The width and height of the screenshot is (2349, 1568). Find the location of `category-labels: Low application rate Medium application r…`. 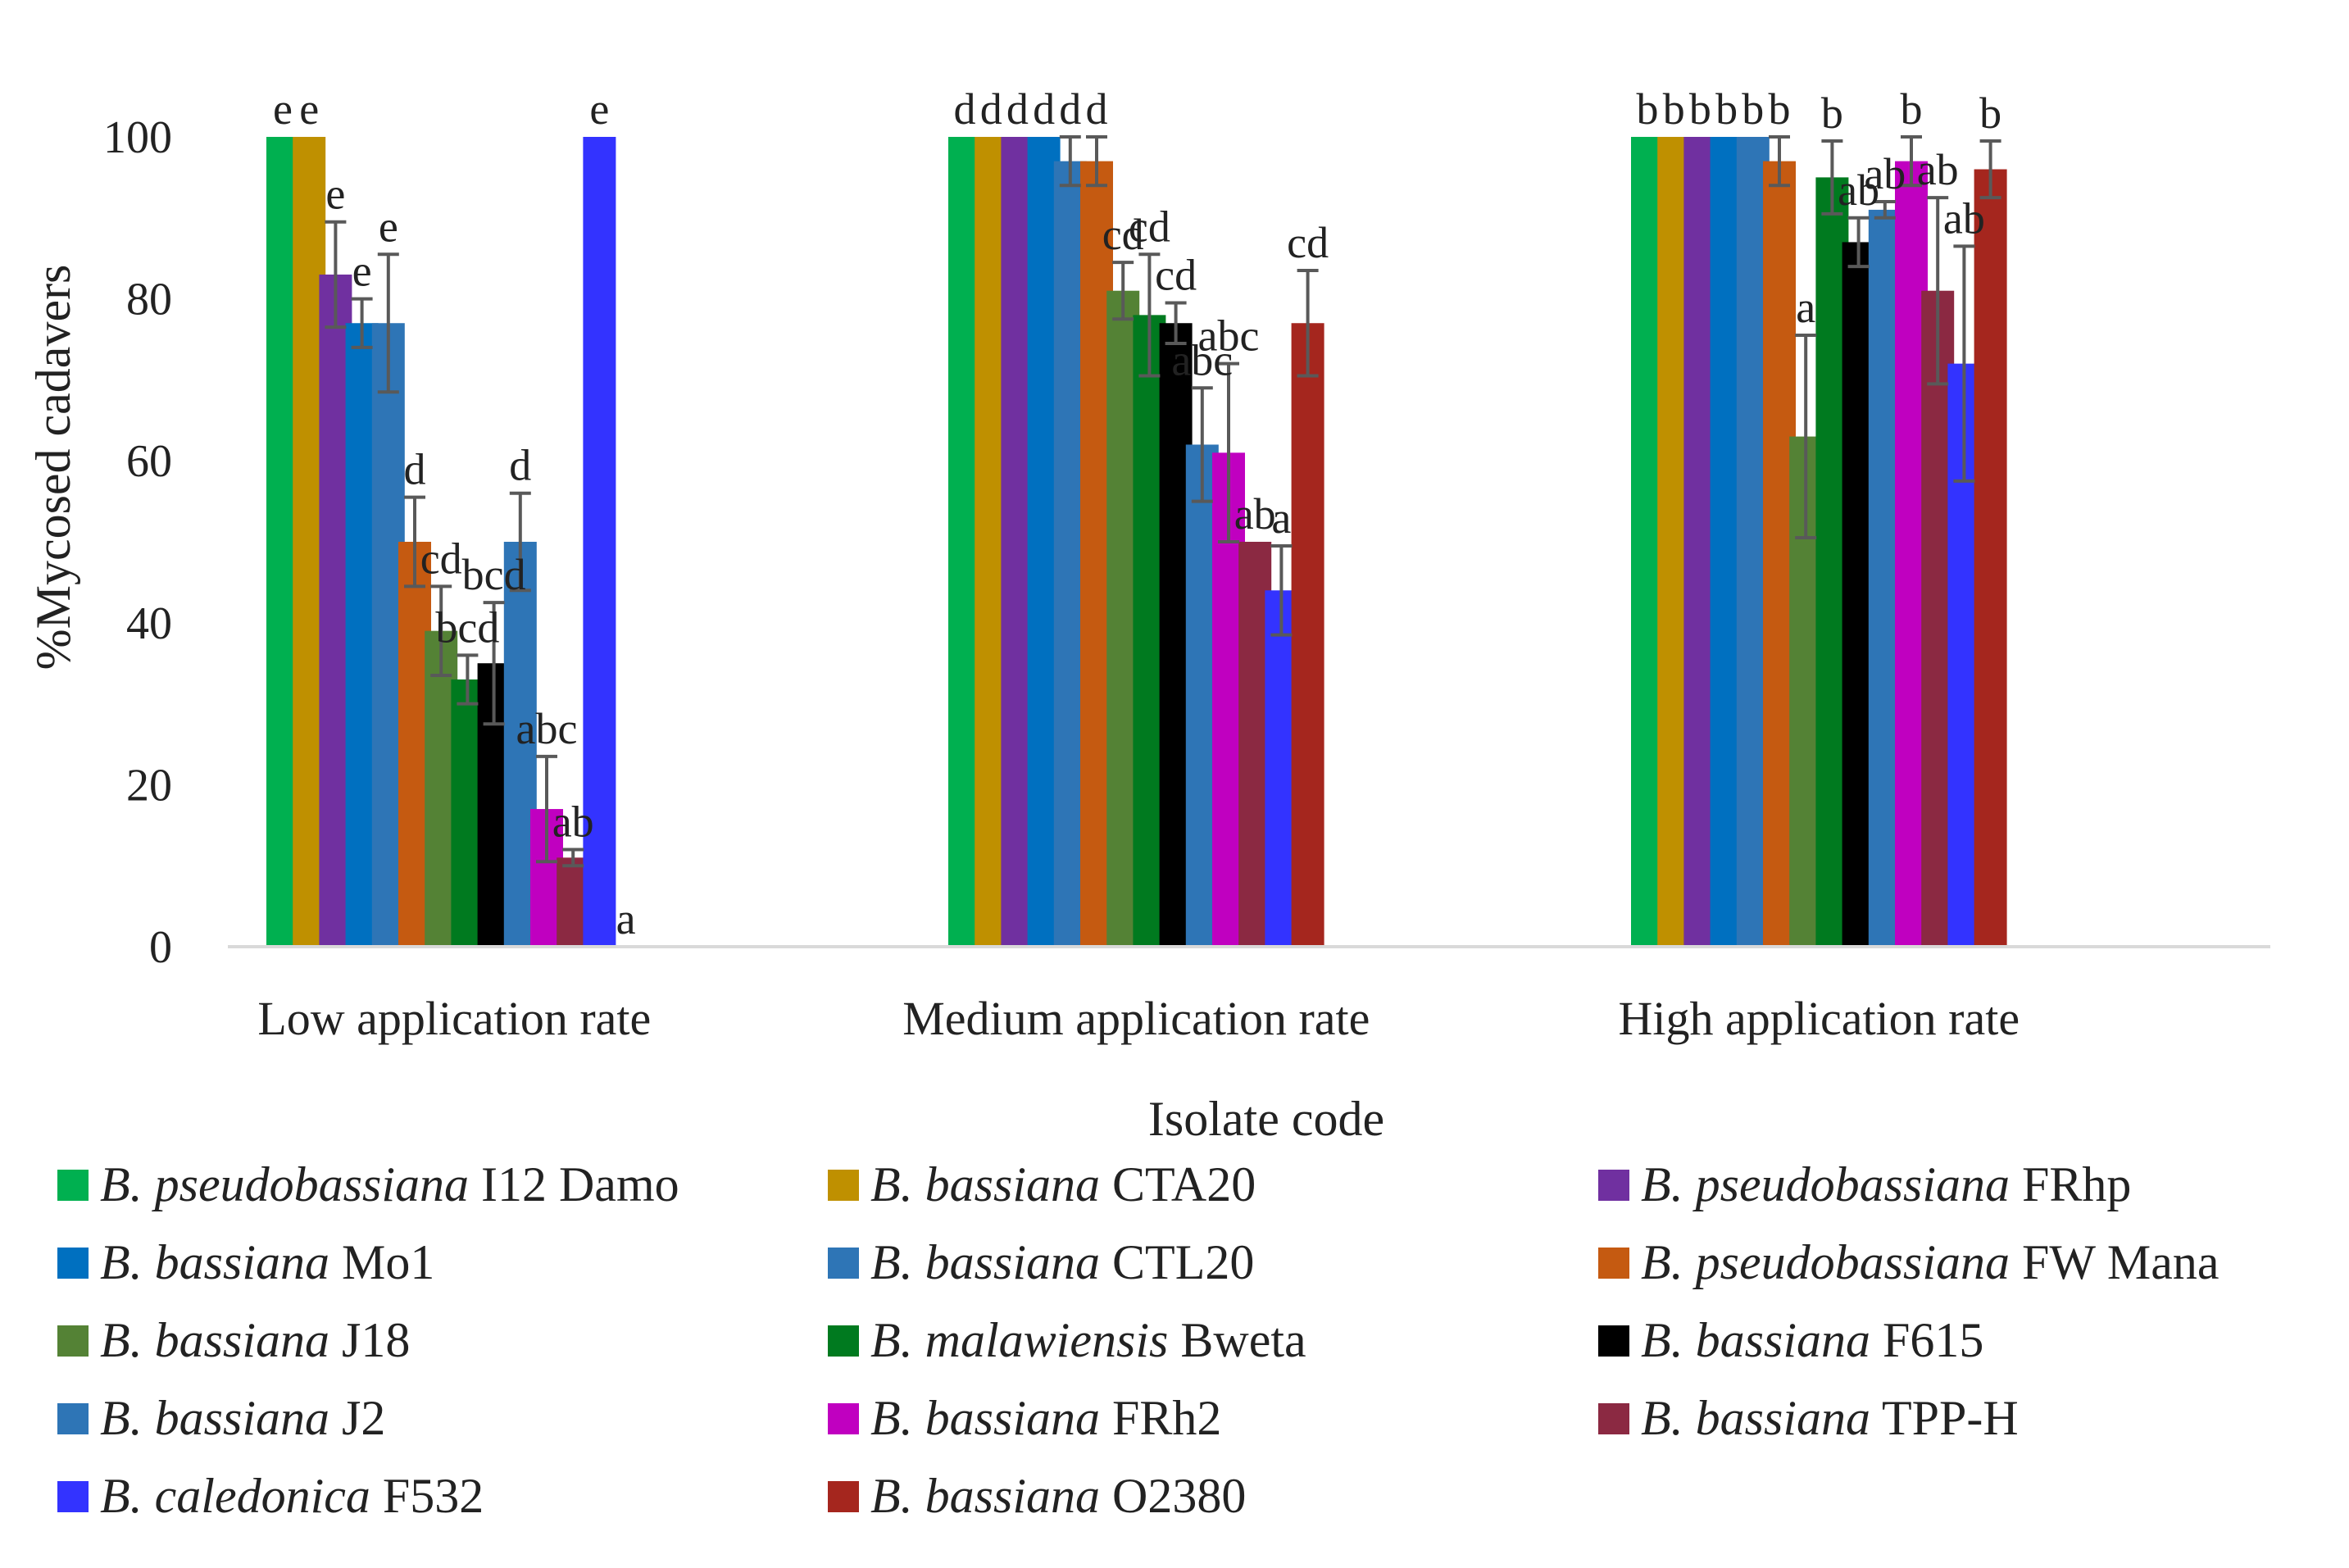

category-labels: Low application rate Medium application r… is located at coordinates (1138, 1018).